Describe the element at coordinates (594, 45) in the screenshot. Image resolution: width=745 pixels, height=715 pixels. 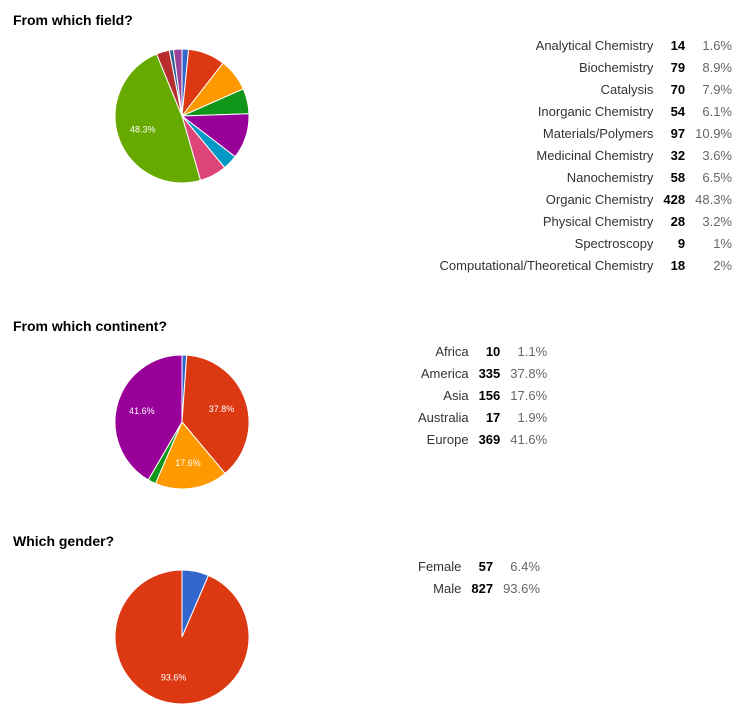
I see `row-label: Analytical Chemistry` at that location.